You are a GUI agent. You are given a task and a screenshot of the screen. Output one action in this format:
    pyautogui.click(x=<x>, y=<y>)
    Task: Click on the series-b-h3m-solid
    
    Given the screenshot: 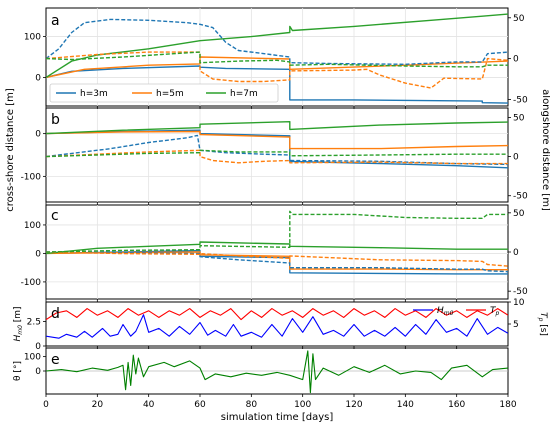 What is the action you would take?
    pyautogui.click(x=277, y=149)
    